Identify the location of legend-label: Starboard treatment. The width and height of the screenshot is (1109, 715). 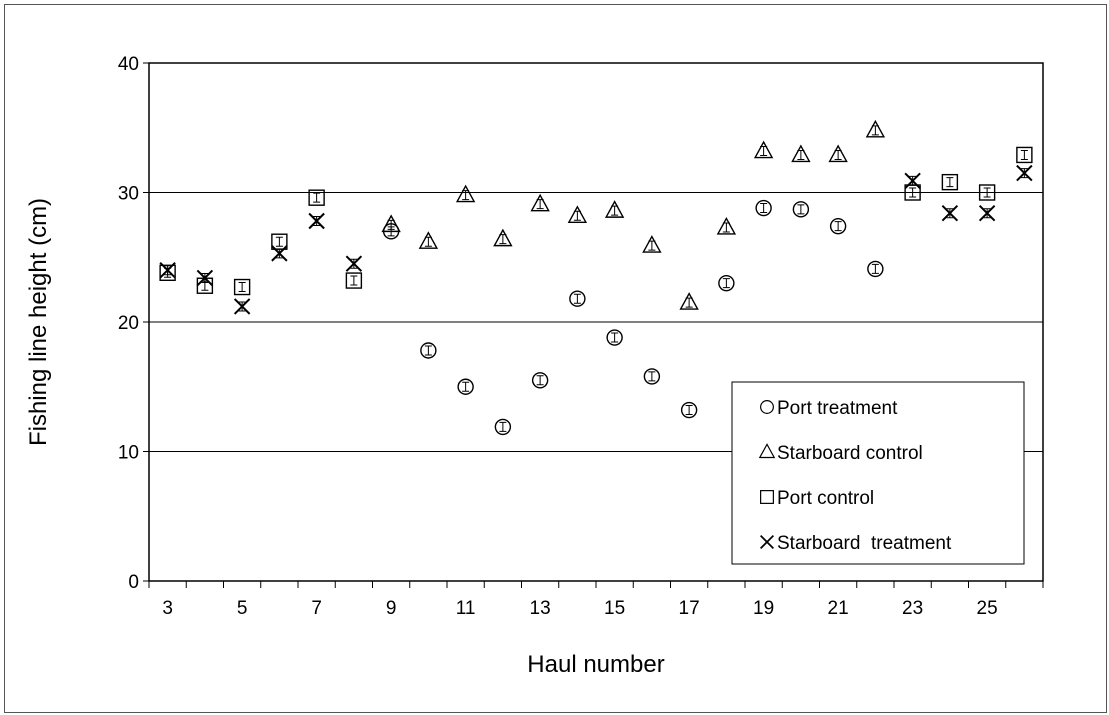
(864, 543).